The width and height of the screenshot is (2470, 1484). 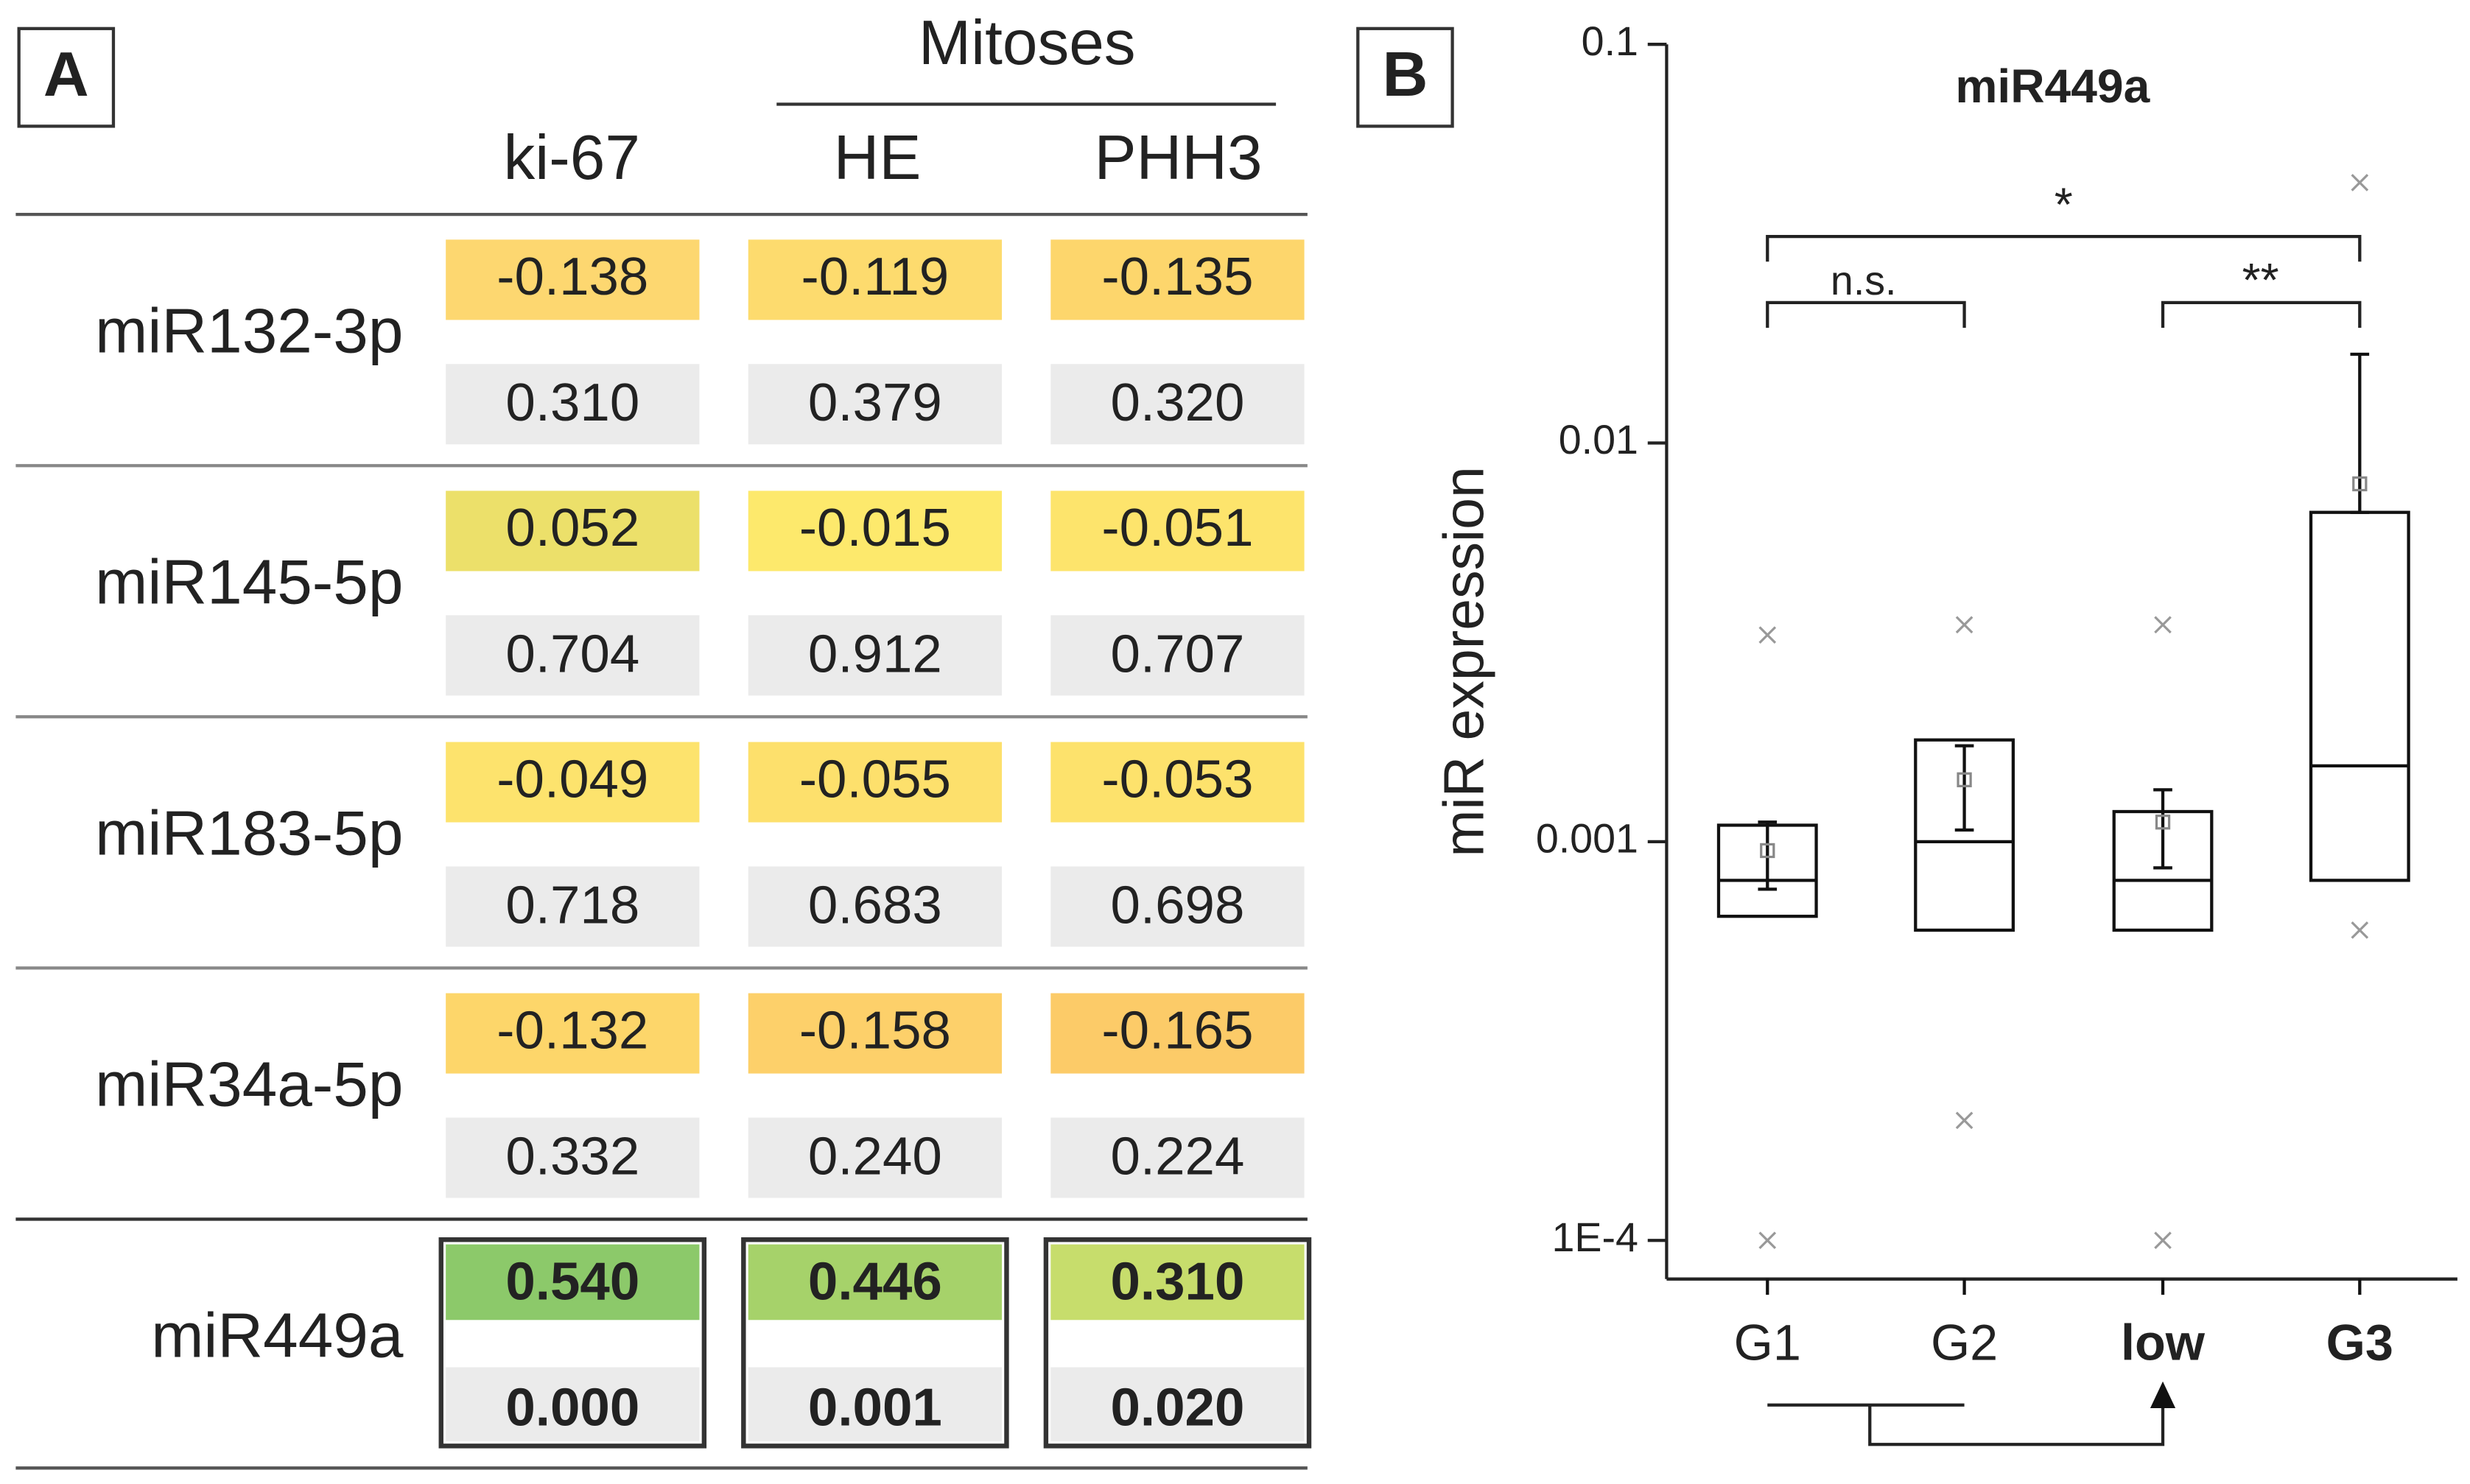 I want to click on x-tick-label: G1, so click(x=1767, y=1343).